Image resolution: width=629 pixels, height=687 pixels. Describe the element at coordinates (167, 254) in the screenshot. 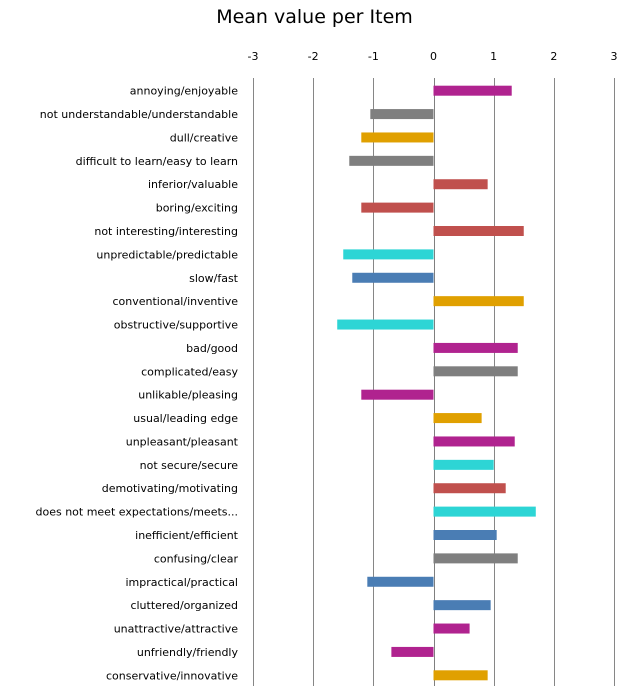

I see `category-label: unpredictable/predictable` at that location.